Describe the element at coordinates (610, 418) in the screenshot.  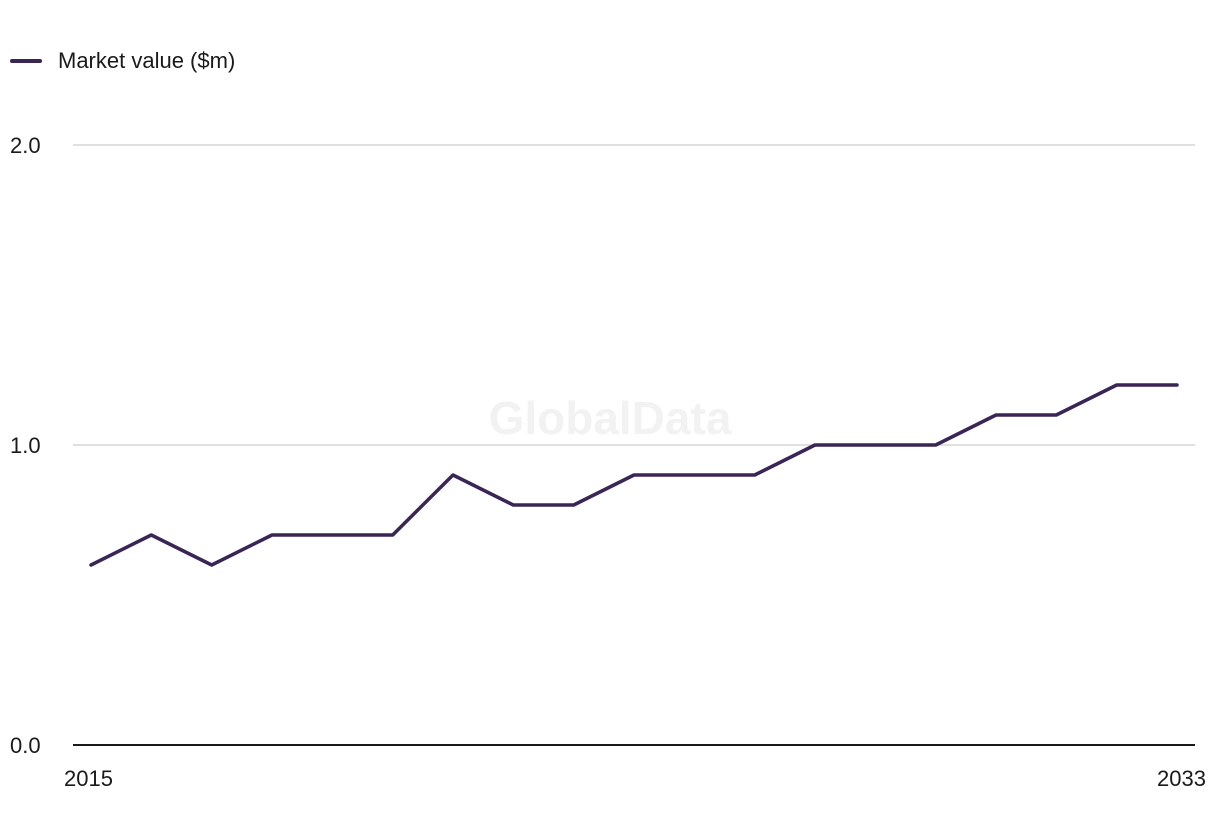
I see `watermark: GlobalData` at that location.